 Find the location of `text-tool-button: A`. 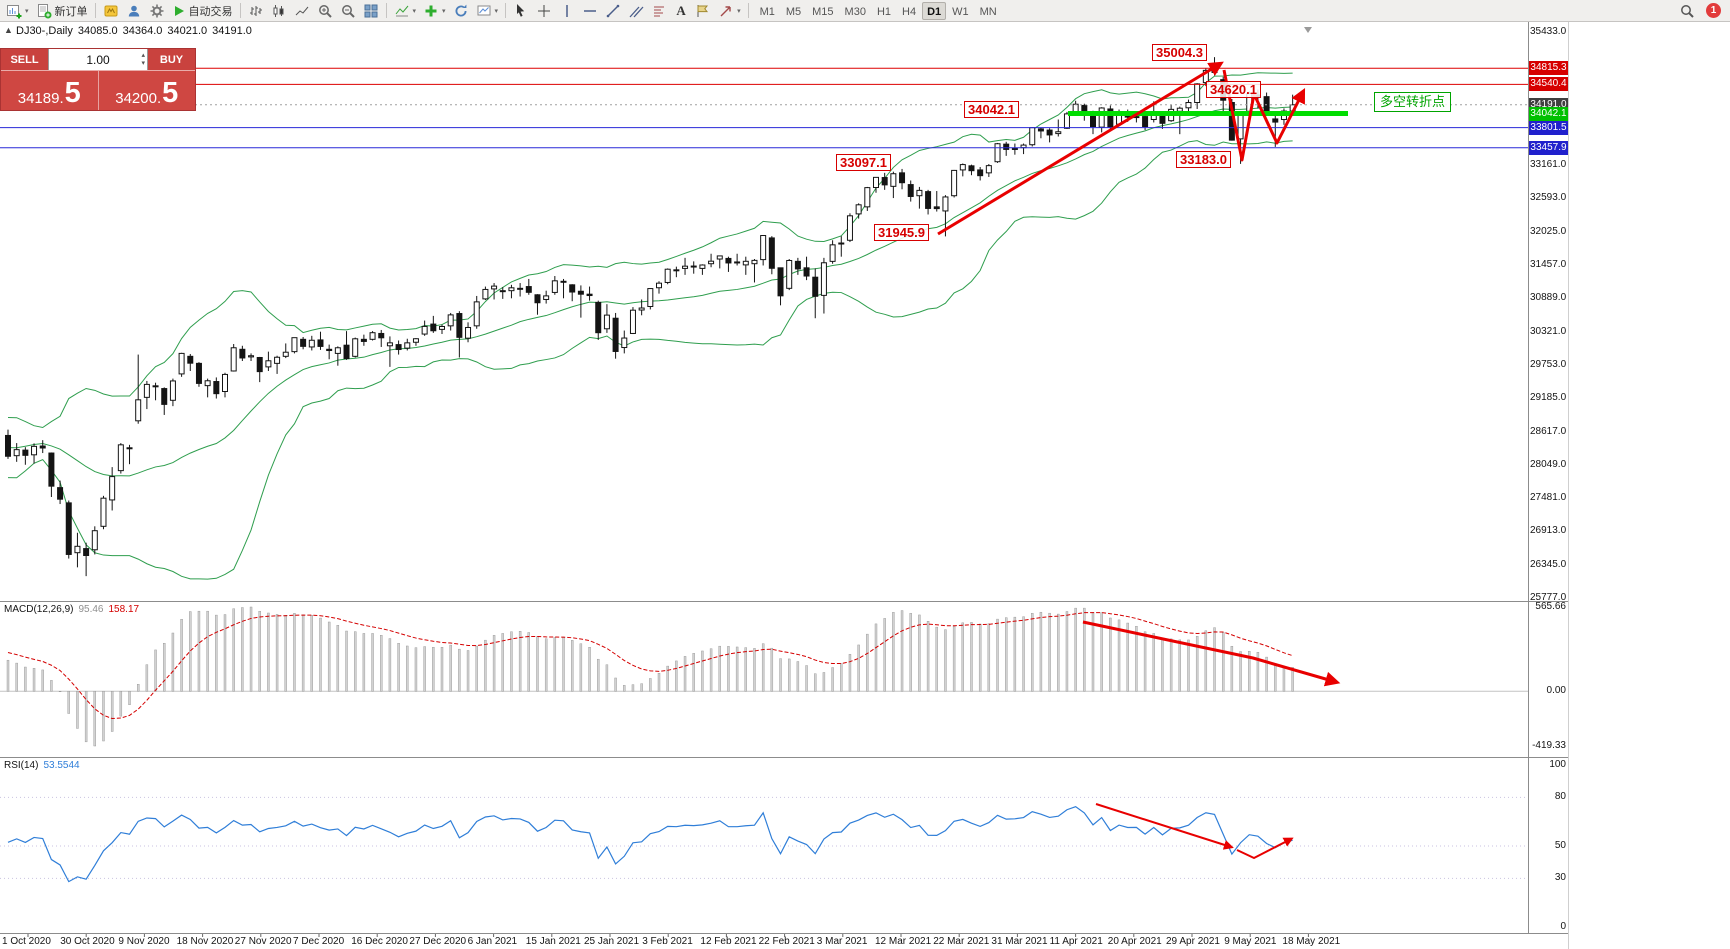

text-tool-button: A is located at coordinates (681, 11).